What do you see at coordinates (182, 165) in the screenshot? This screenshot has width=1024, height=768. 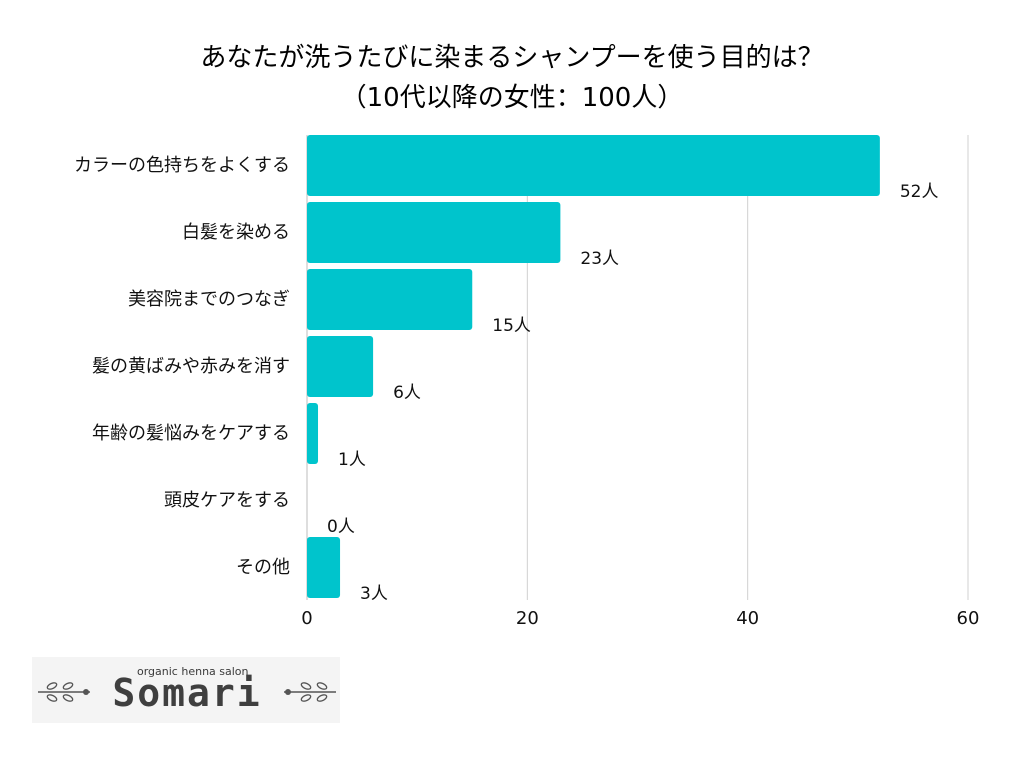 I see `category-label-0: カラーの色持ちをよくする` at bounding box center [182, 165].